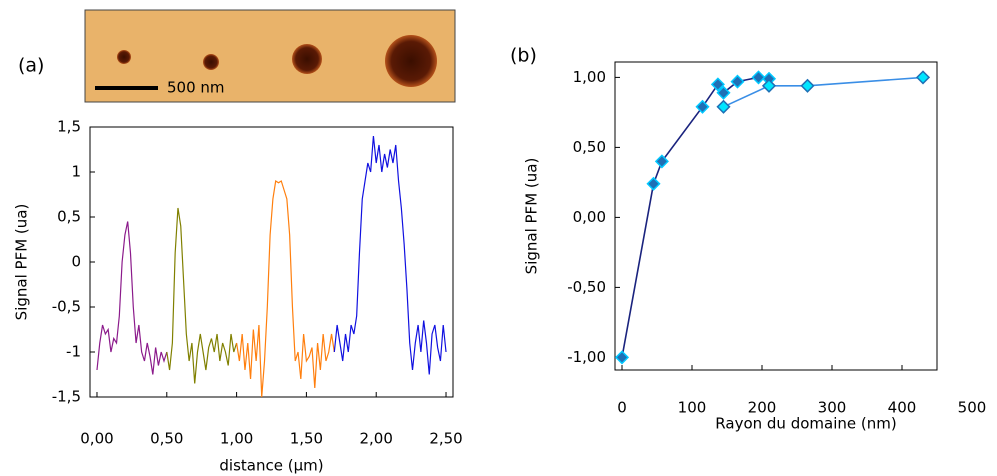 This screenshot has height=476, width=997. What do you see at coordinates (586, 357) in the screenshot?
I see `y-tick-label: -1,00` at bounding box center [586, 357].